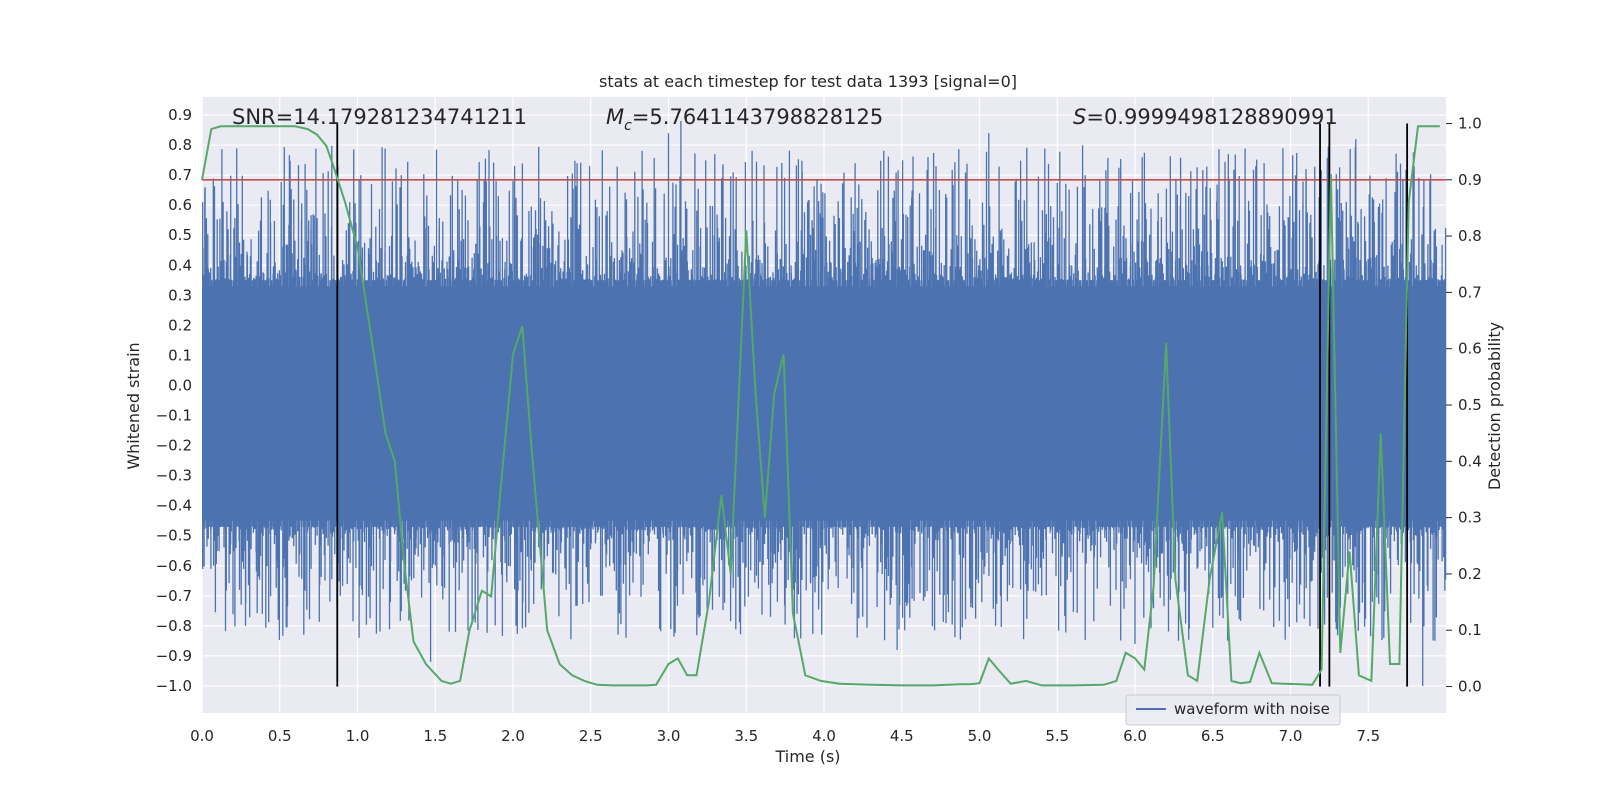  I want to click on y2-axis-label: Detection probability, so click(1494, 406).